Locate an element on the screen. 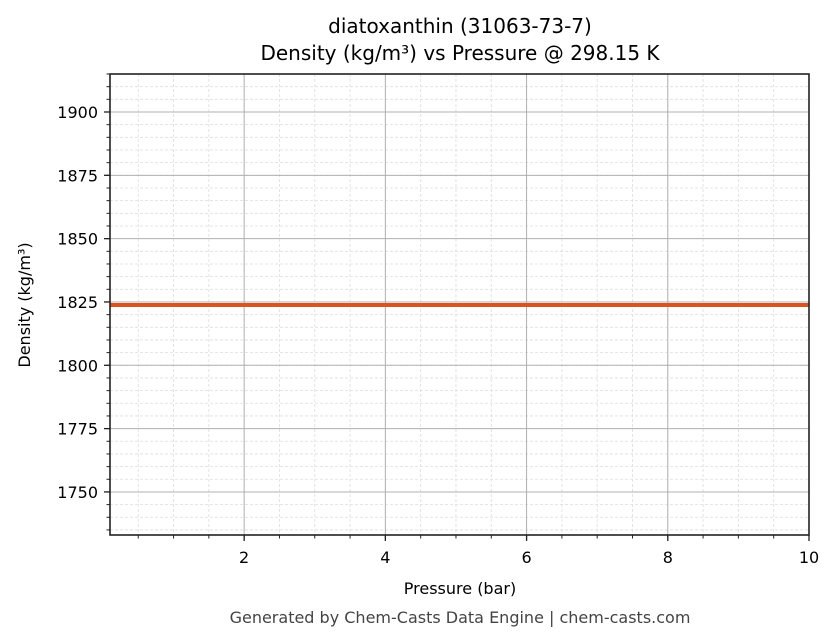 The height and width of the screenshot is (644, 836). chart-title-compound: diatoxanthin (31063-73-7) is located at coordinates (460, 26).